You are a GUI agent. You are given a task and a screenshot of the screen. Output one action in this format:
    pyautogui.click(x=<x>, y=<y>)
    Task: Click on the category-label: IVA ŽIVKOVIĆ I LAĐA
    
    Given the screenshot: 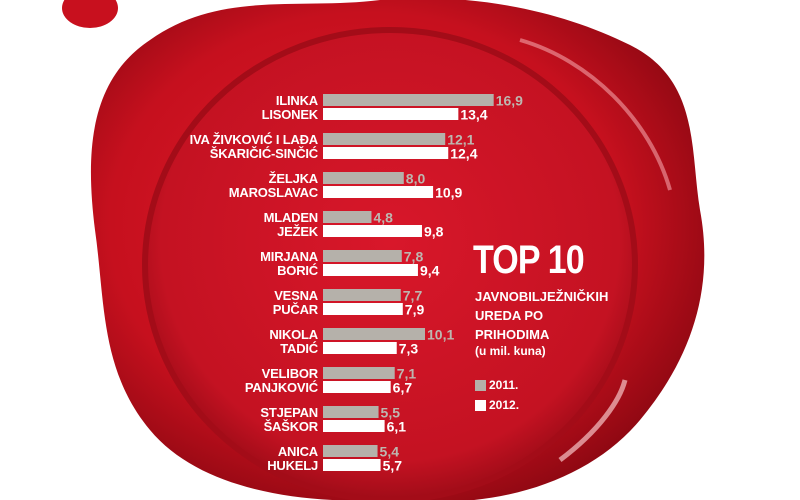 What is the action you would take?
    pyautogui.click(x=254, y=139)
    